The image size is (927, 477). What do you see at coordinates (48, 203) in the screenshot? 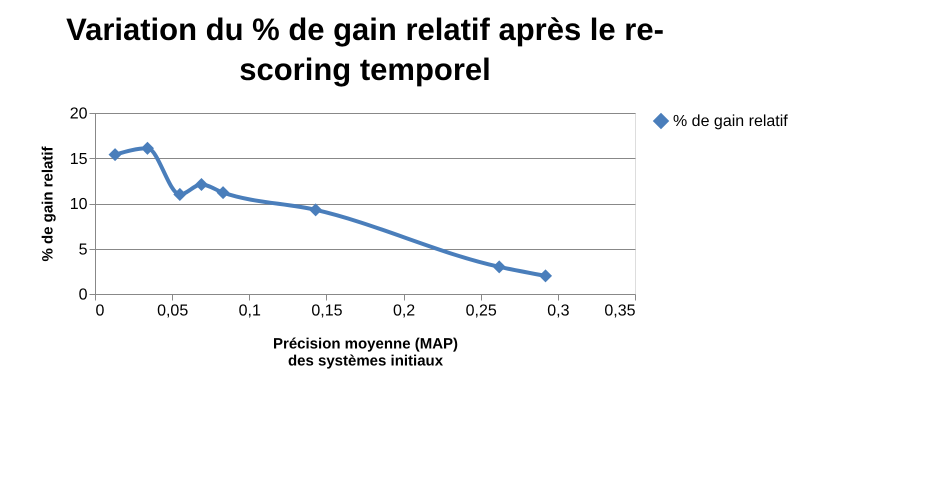
I see `y-axis-title: % de gain relatif` at bounding box center [48, 203].